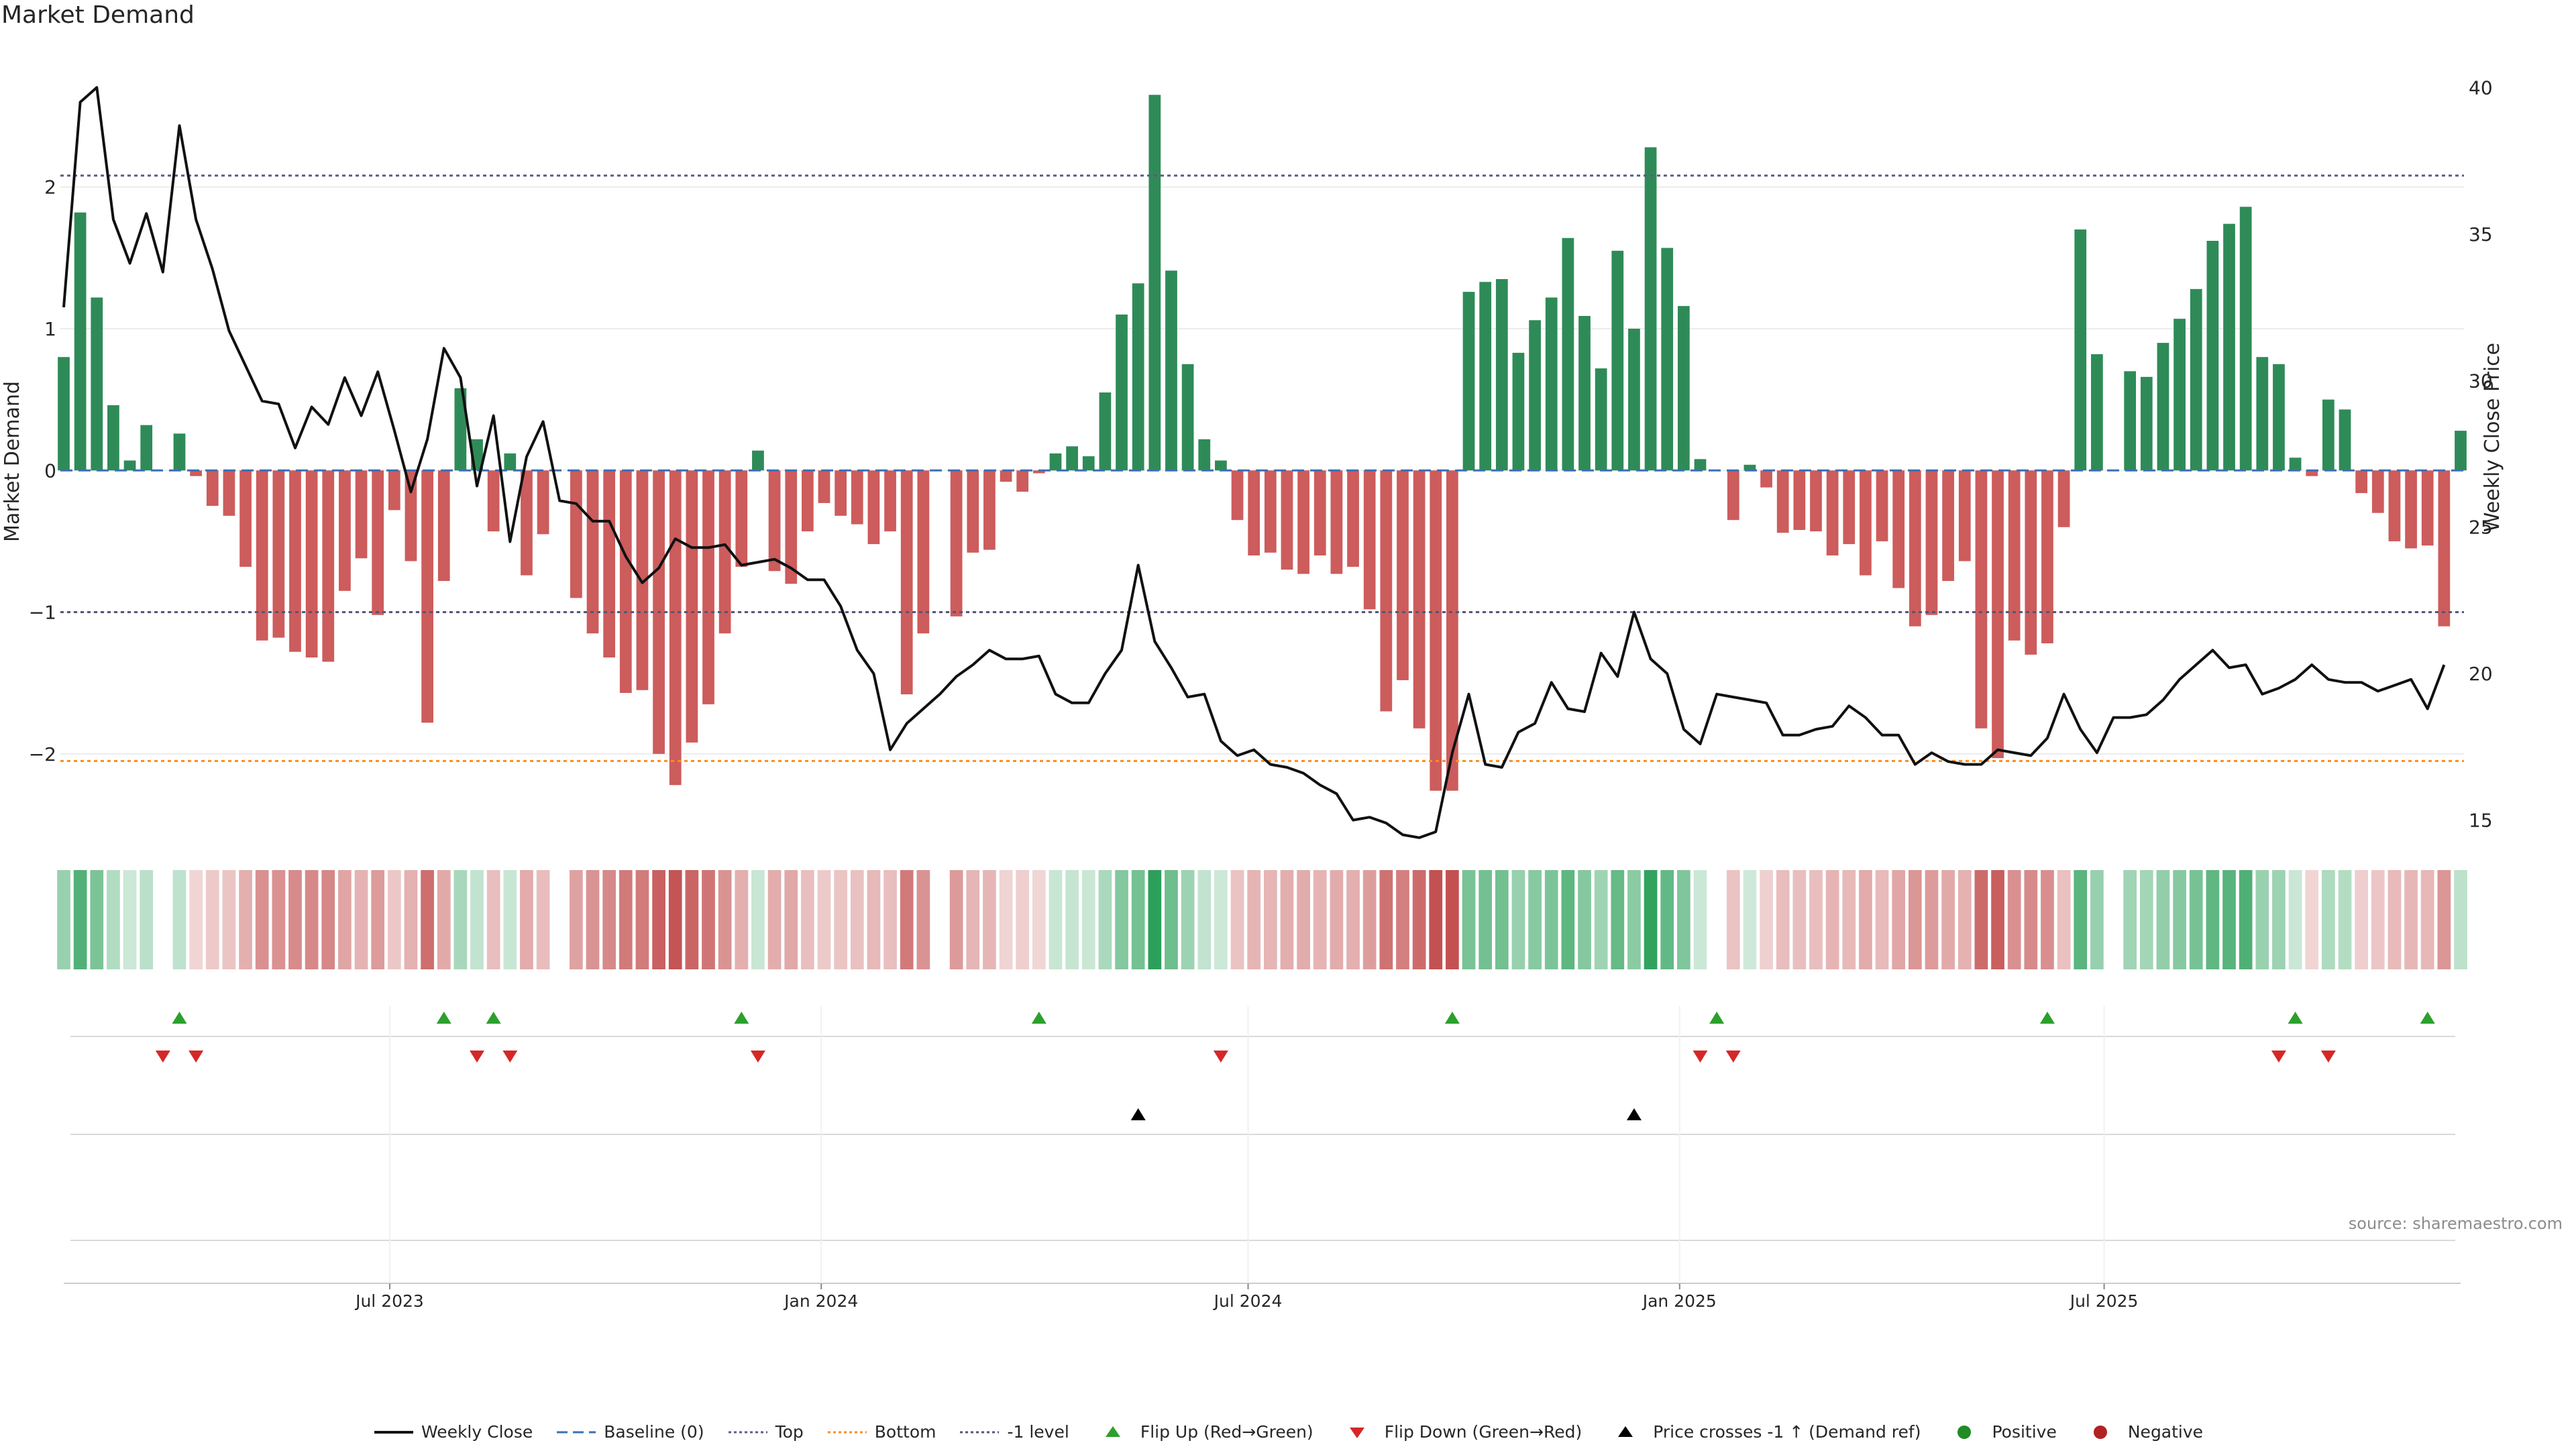  What do you see at coordinates (654, 1432) in the screenshot?
I see `legend-label: Baseline (0)` at bounding box center [654, 1432].